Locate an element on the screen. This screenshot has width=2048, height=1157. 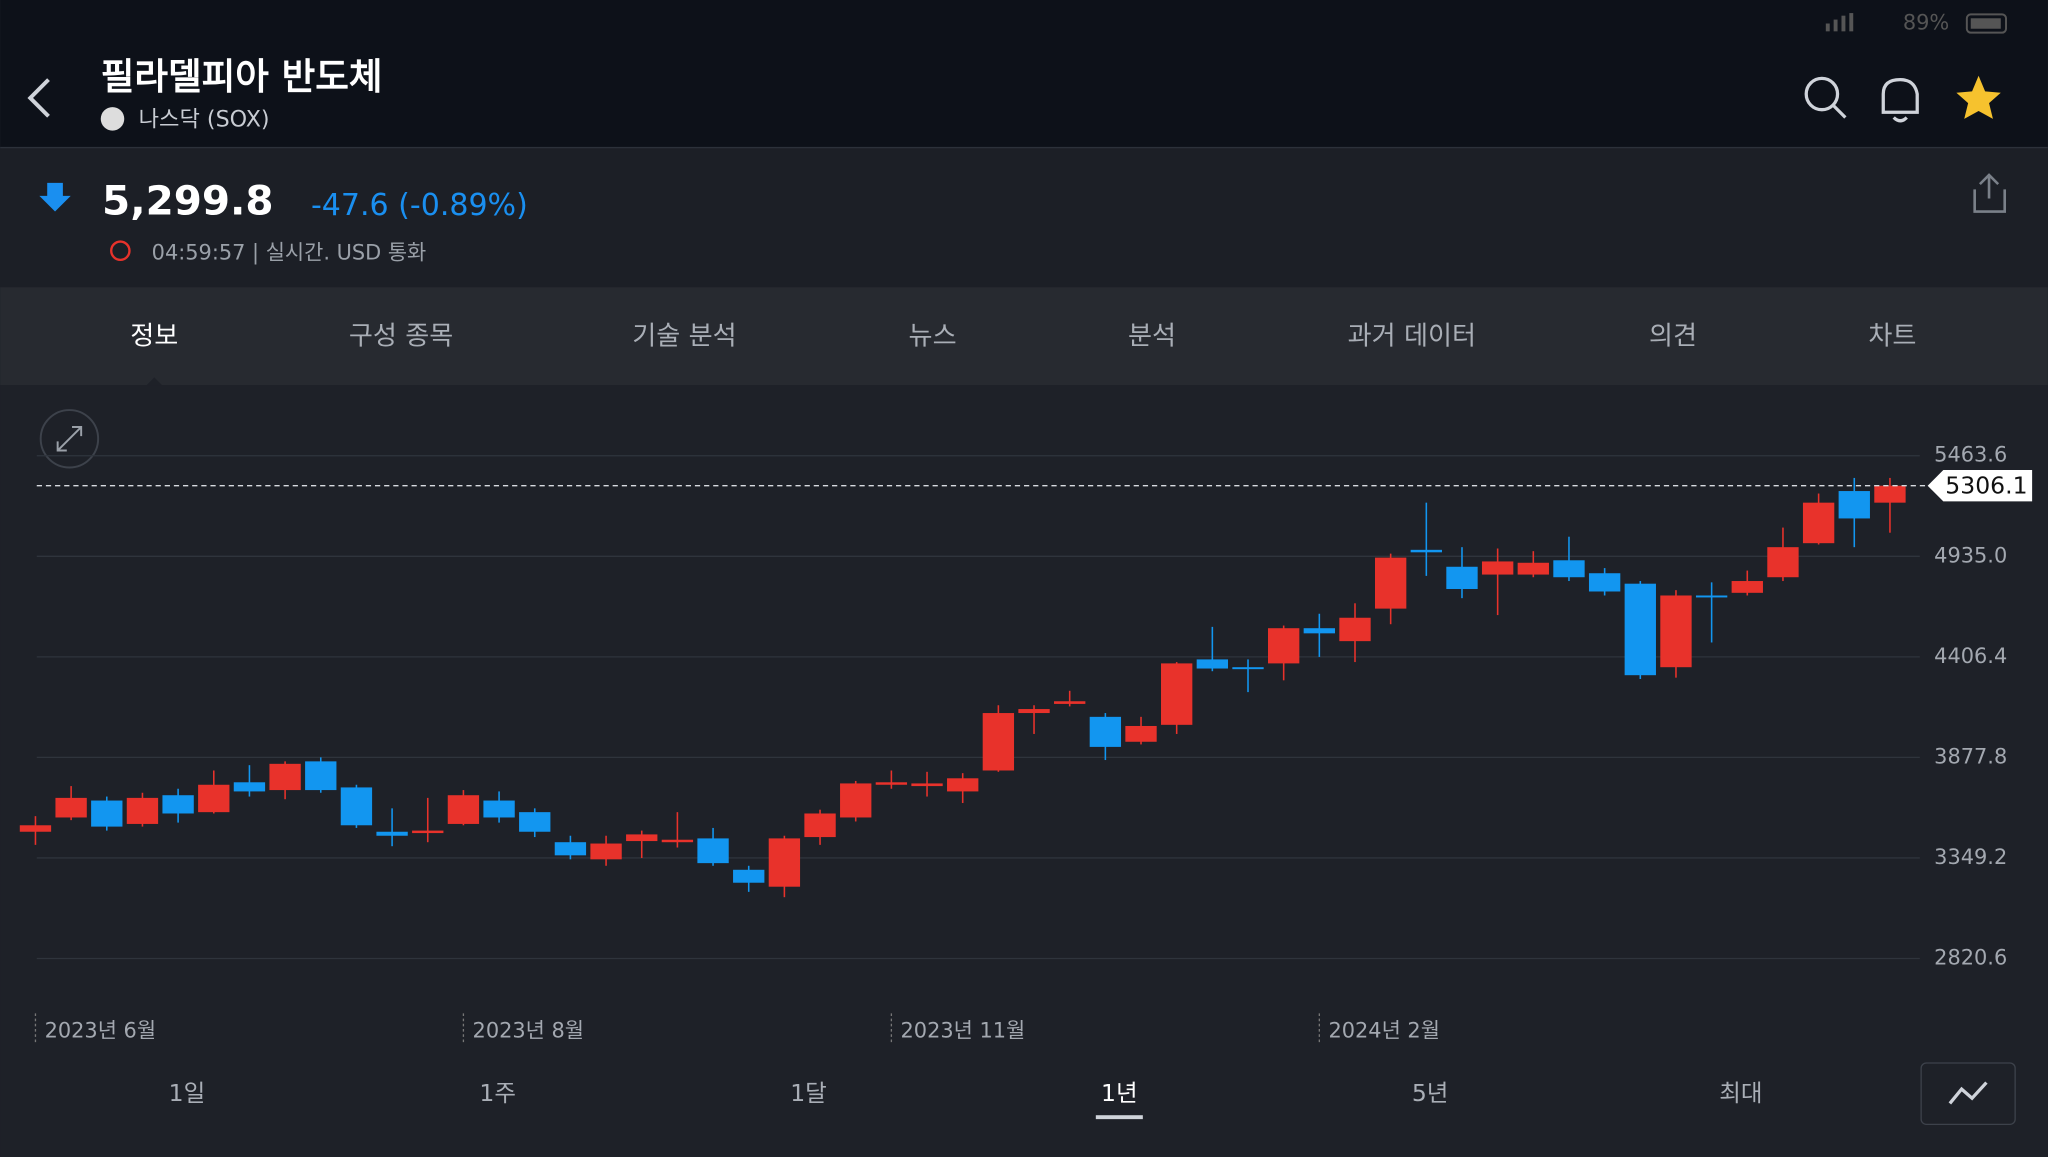
expand-button is located at coordinates (69, 439).